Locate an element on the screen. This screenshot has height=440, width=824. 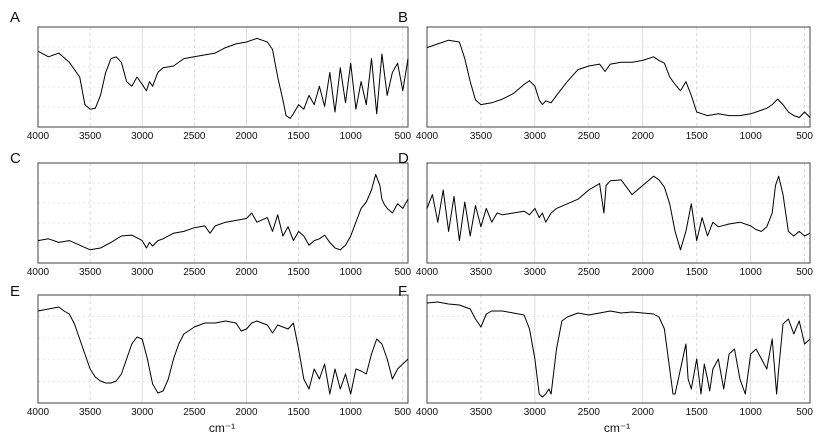
panel-c: 4000 3500 3000 2500 2000 1500 1000 500 C is located at coordinates (211, 214).